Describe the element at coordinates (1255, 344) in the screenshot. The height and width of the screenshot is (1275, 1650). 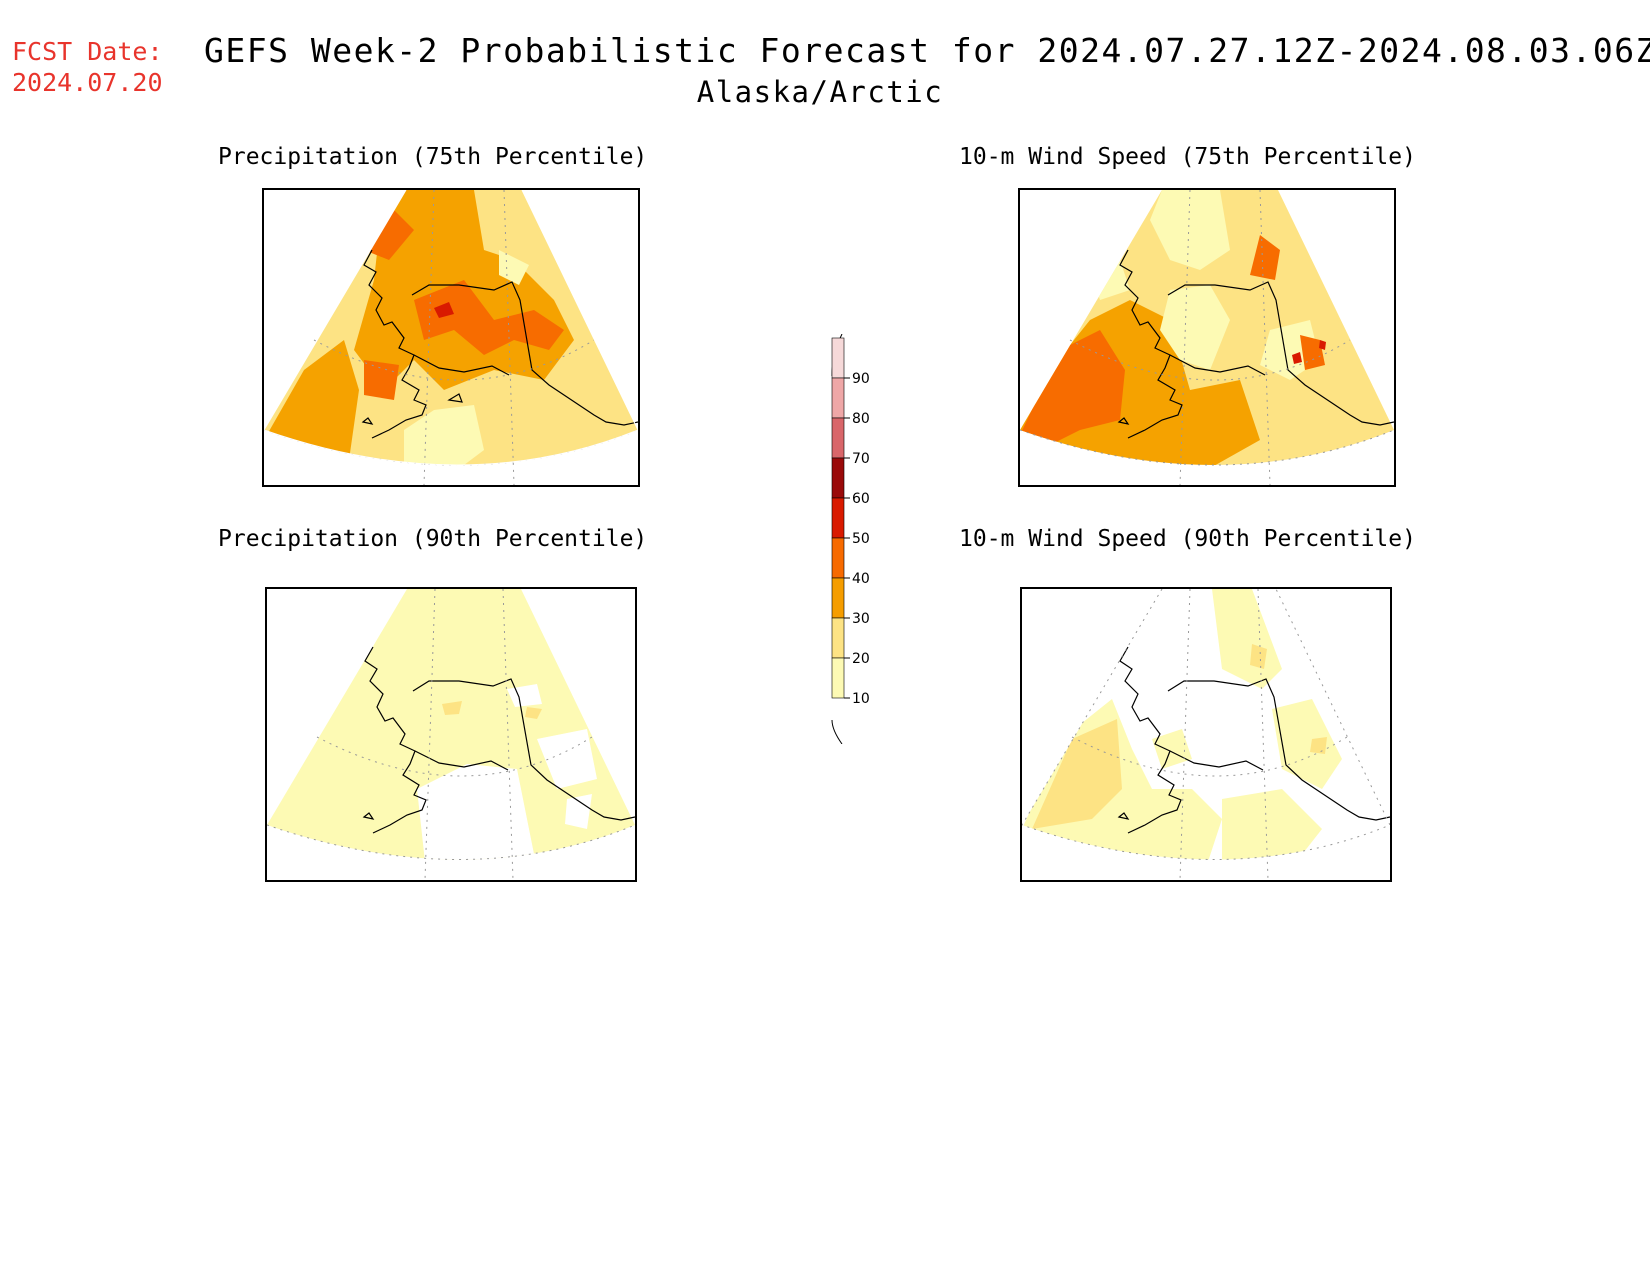
I see `wind75-coastline` at that location.